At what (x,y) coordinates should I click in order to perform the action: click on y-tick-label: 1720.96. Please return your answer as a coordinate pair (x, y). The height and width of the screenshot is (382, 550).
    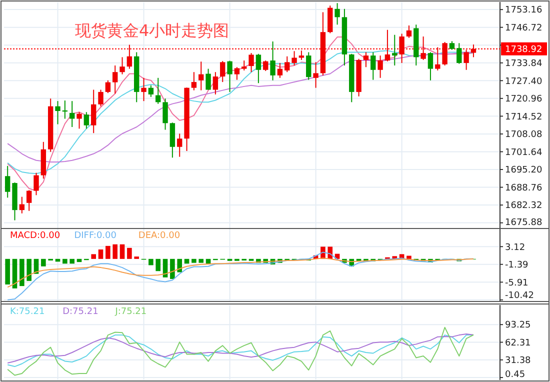
    Looking at the image, I should click on (523, 99).